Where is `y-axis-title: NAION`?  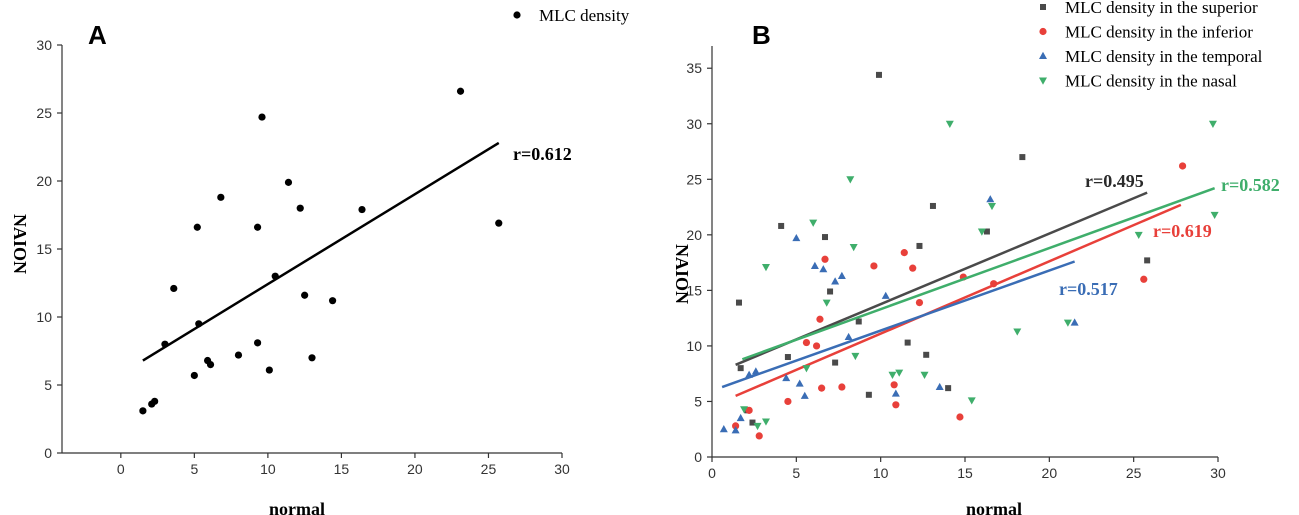 y-axis-title: NAION is located at coordinates (682, 274).